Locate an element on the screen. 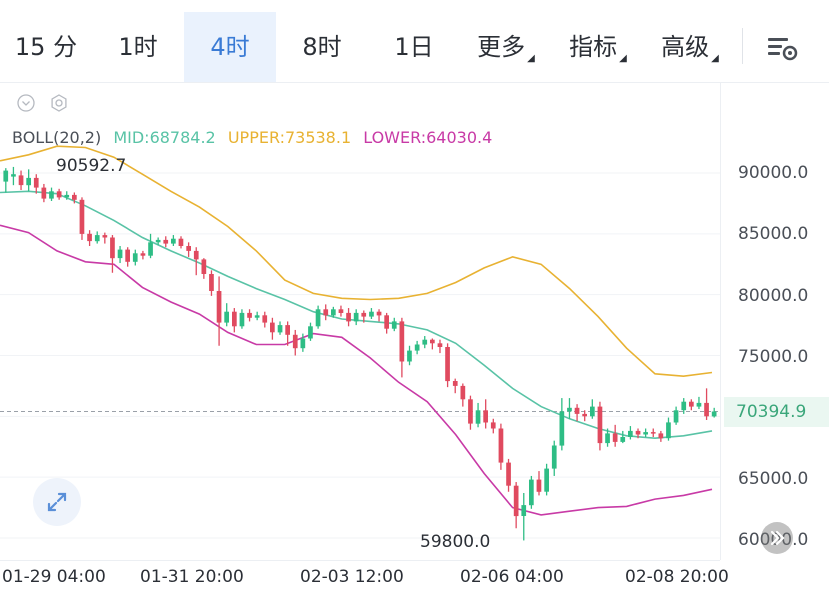  boll-mid: MID:68784.2 is located at coordinates (164, 137).